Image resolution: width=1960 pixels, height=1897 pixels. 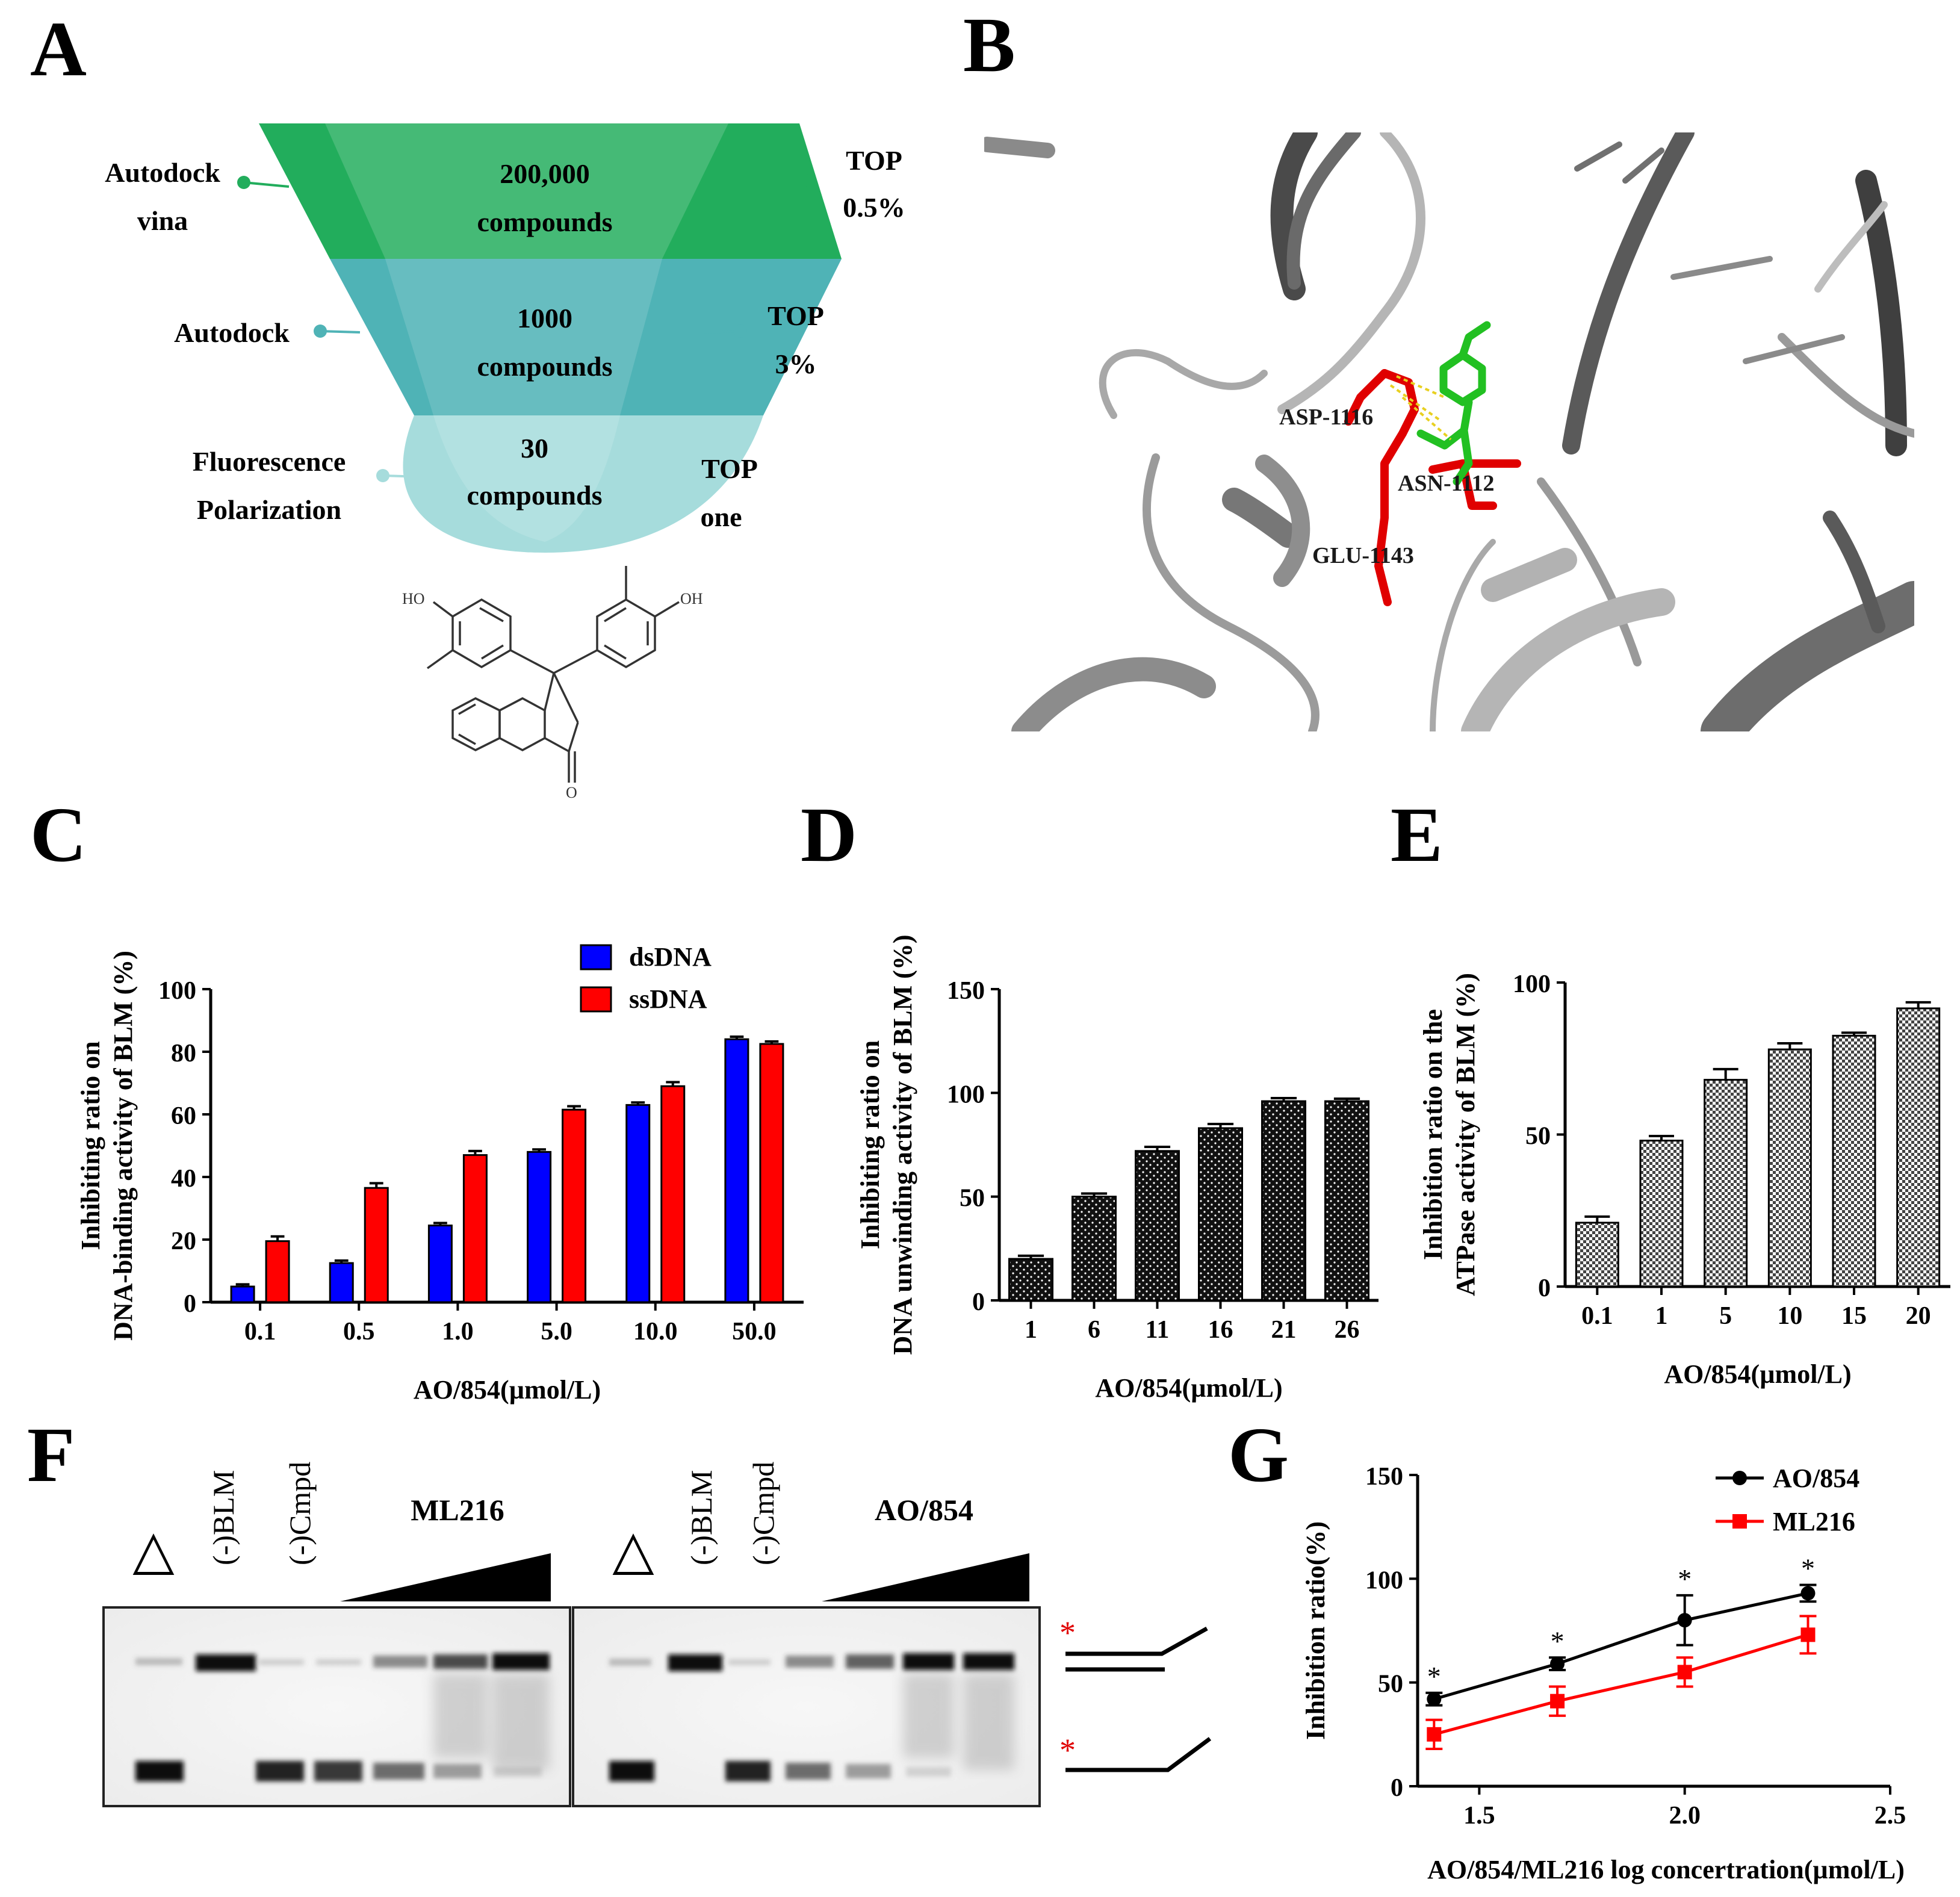 What do you see at coordinates (1390, 1684) in the screenshot?
I see `y-tick-label: 50` at bounding box center [1390, 1684].